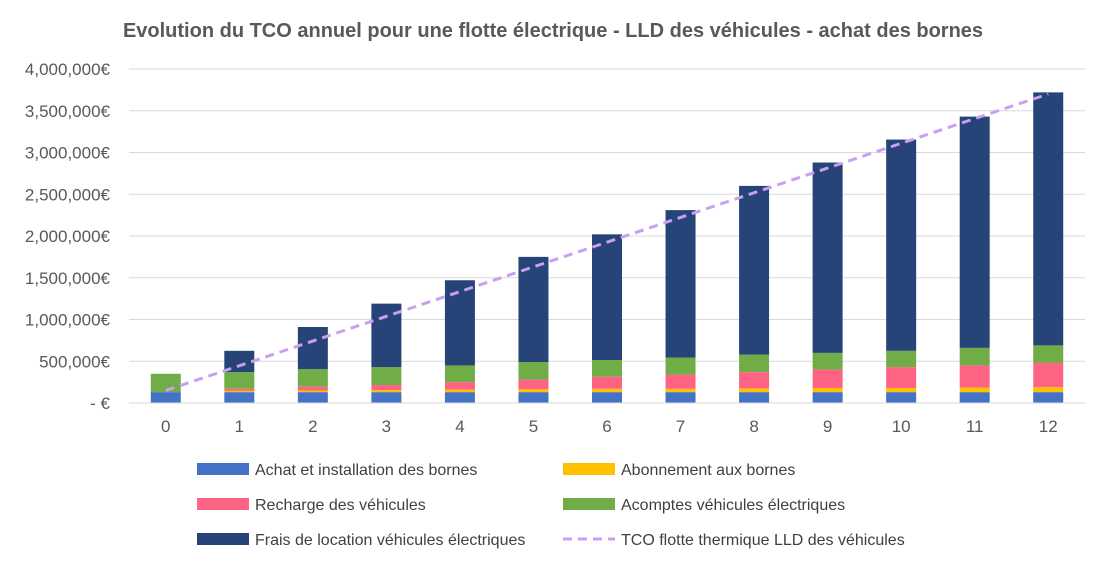  I want to click on x-tick-label: 7, so click(680, 426).